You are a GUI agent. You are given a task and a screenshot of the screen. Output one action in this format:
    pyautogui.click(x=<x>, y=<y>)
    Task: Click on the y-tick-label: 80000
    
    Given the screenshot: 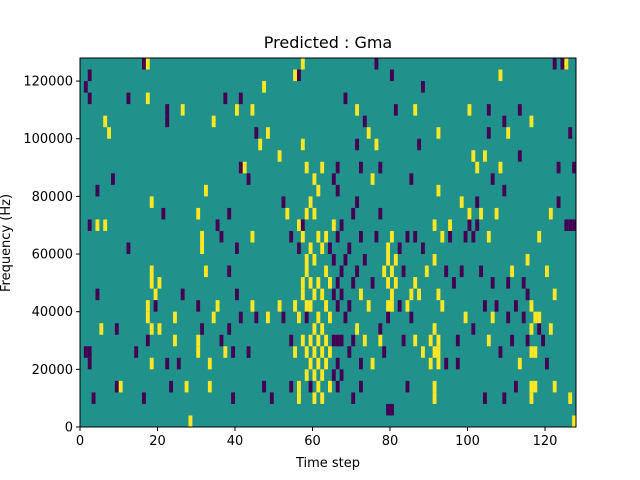 What is the action you would take?
    pyautogui.click(x=52, y=197)
    